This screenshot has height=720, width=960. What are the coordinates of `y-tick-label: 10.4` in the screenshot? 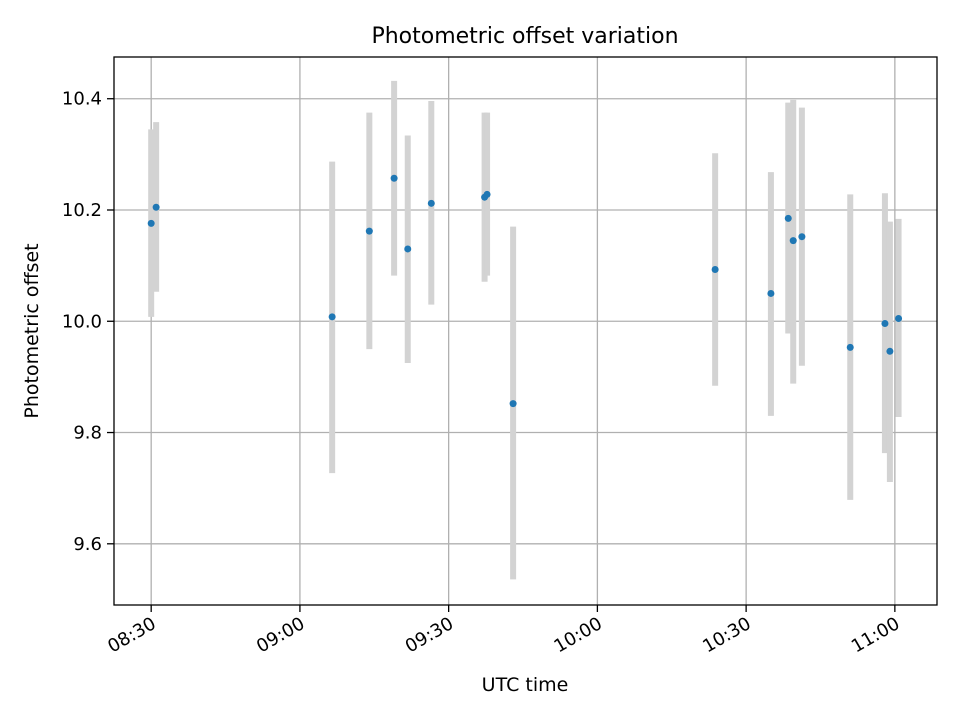 It's located at (82, 99).